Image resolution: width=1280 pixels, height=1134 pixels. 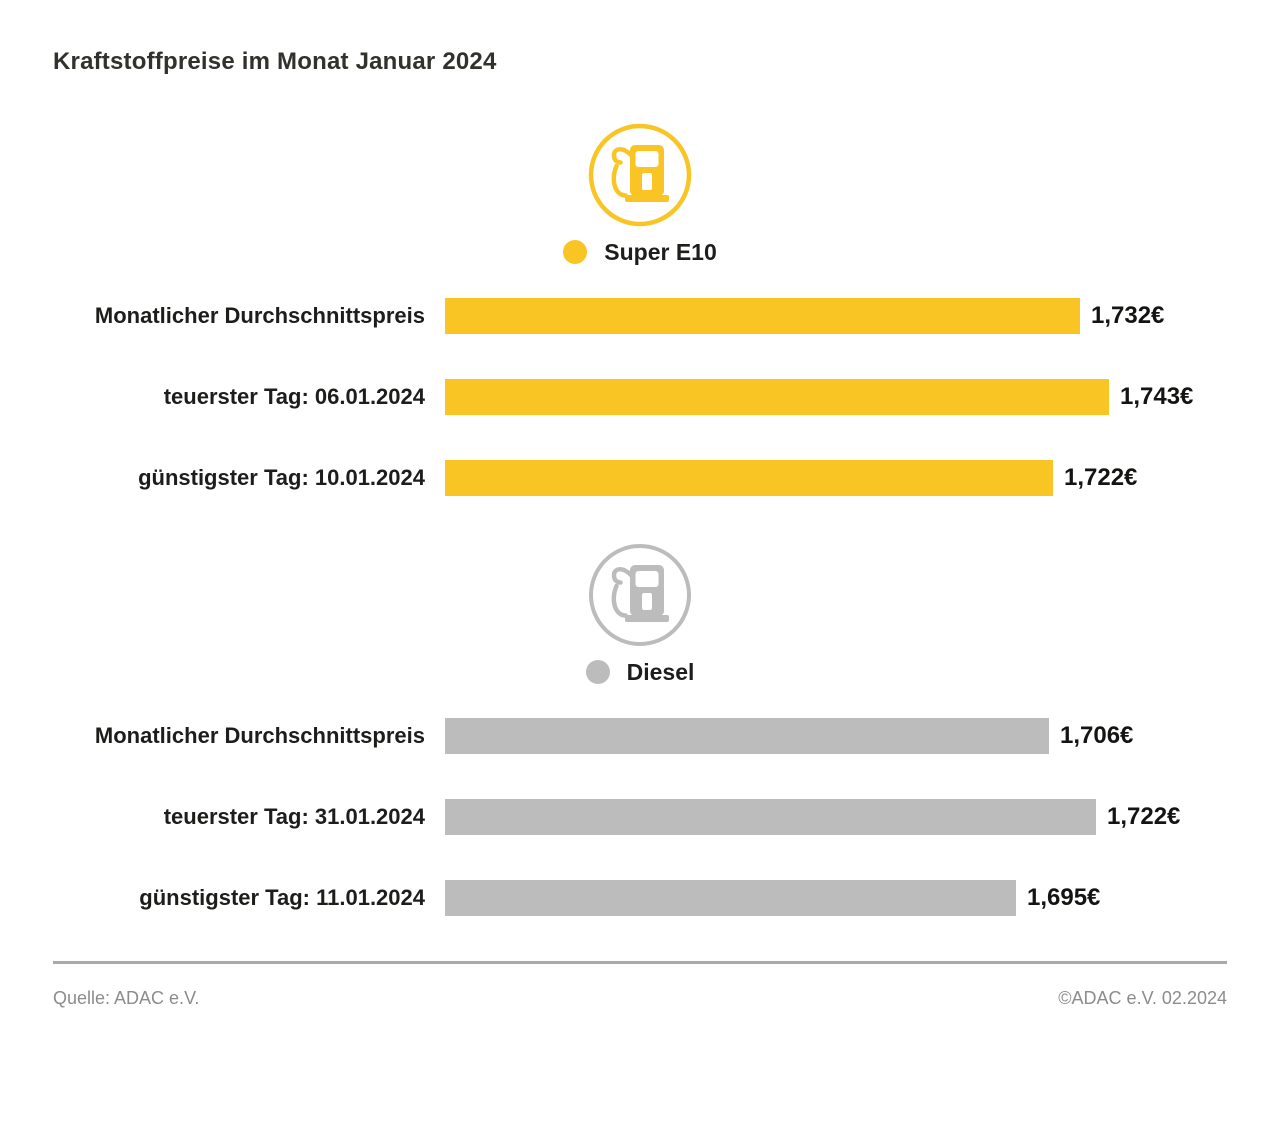 I want to click on legend: Diesel, so click(x=640, y=671).